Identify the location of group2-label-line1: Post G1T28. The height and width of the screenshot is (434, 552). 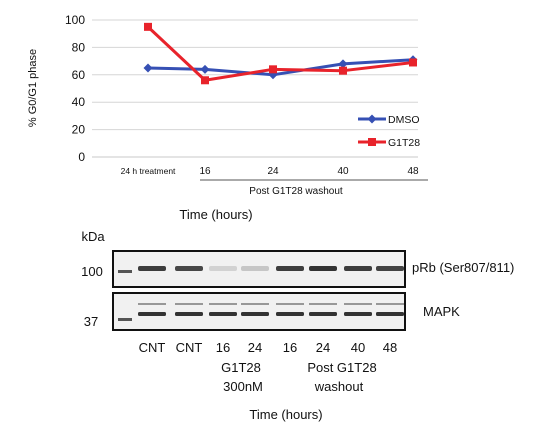
(341, 367).